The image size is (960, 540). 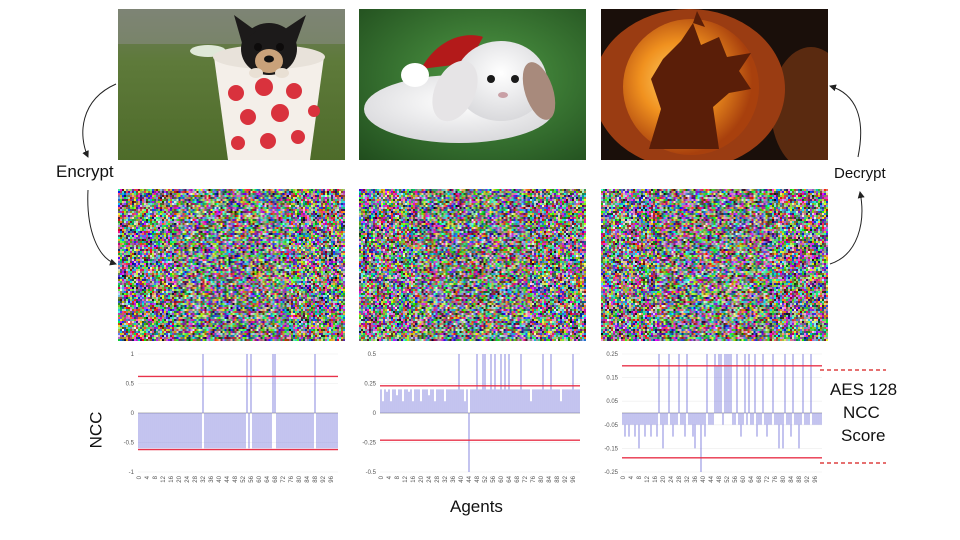 What do you see at coordinates (861, 412) in the screenshot?
I see `aes-label-line2: NCC` at bounding box center [861, 412].